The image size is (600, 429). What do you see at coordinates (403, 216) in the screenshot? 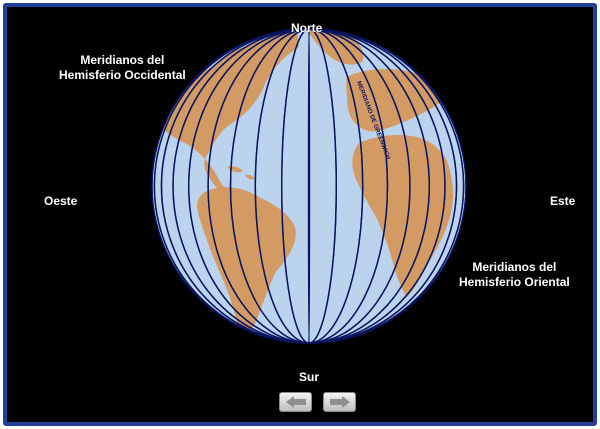
I see `africa` at bounding box center [403, 216].